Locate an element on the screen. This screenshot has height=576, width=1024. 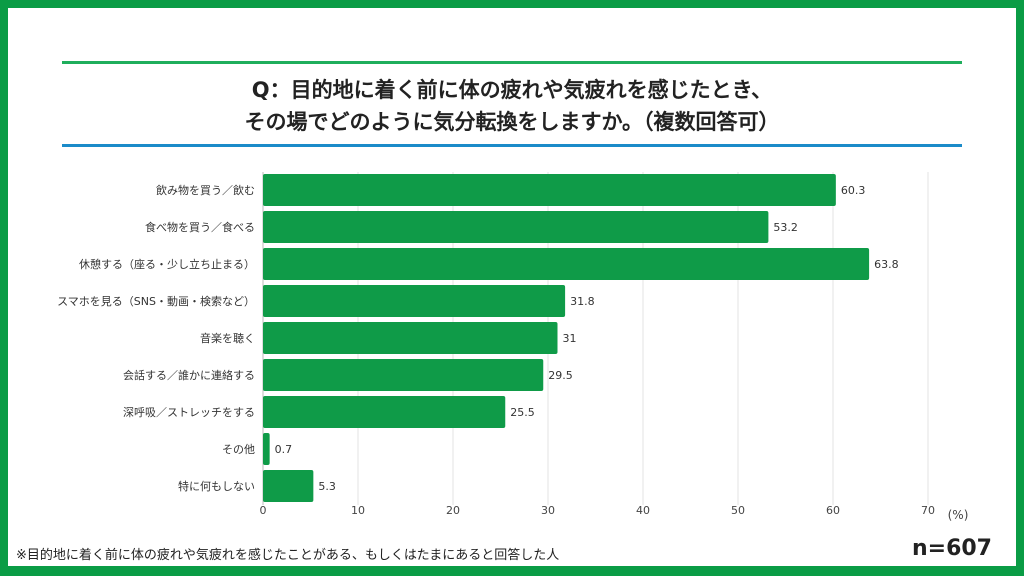
category-label: 休憩する（座る・少し立ち止まる） is located at coordinates (167, 264).